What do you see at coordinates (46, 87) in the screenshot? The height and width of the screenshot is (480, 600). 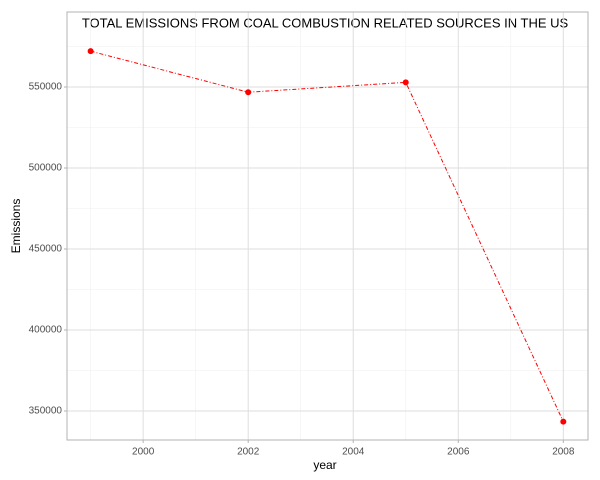 I see `y-tick-label: 550000` at bounding box center [46, 87].